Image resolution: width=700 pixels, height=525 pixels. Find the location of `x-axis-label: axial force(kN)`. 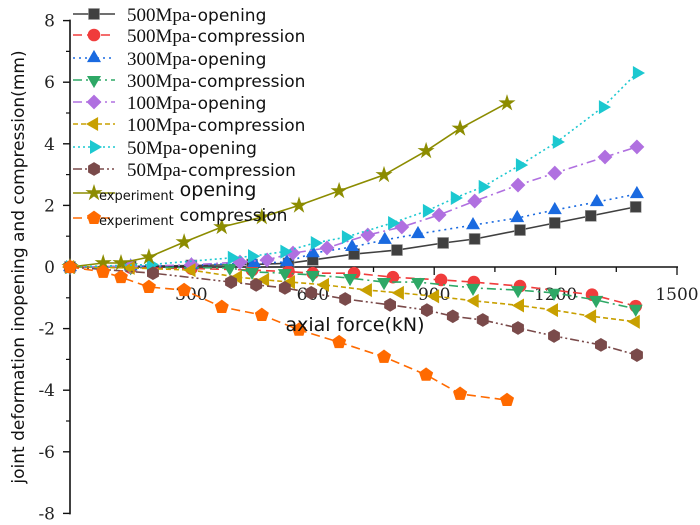

x-axis-label: axial force(kN) is located at coordinates (354, 325).